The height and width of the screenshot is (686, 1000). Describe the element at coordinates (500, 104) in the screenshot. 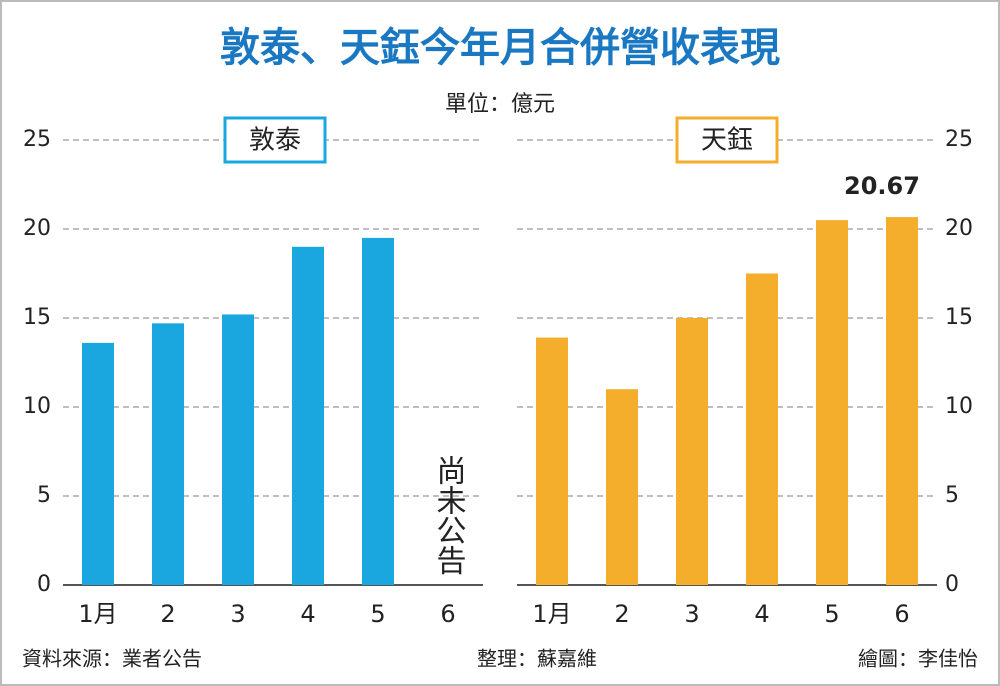

I see `subtitle: 單位：億元` at that location.